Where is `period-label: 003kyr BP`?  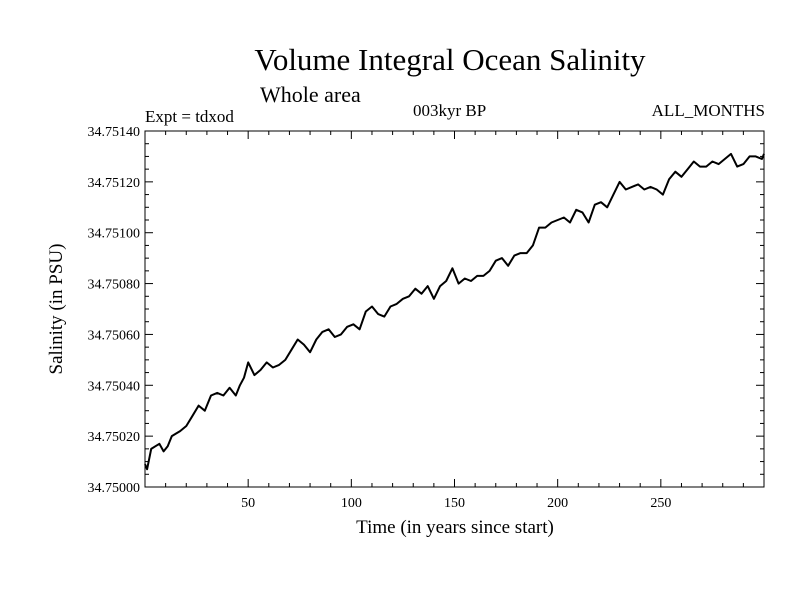
period-label: 003kyr BP is located at coordinates (450, 110).